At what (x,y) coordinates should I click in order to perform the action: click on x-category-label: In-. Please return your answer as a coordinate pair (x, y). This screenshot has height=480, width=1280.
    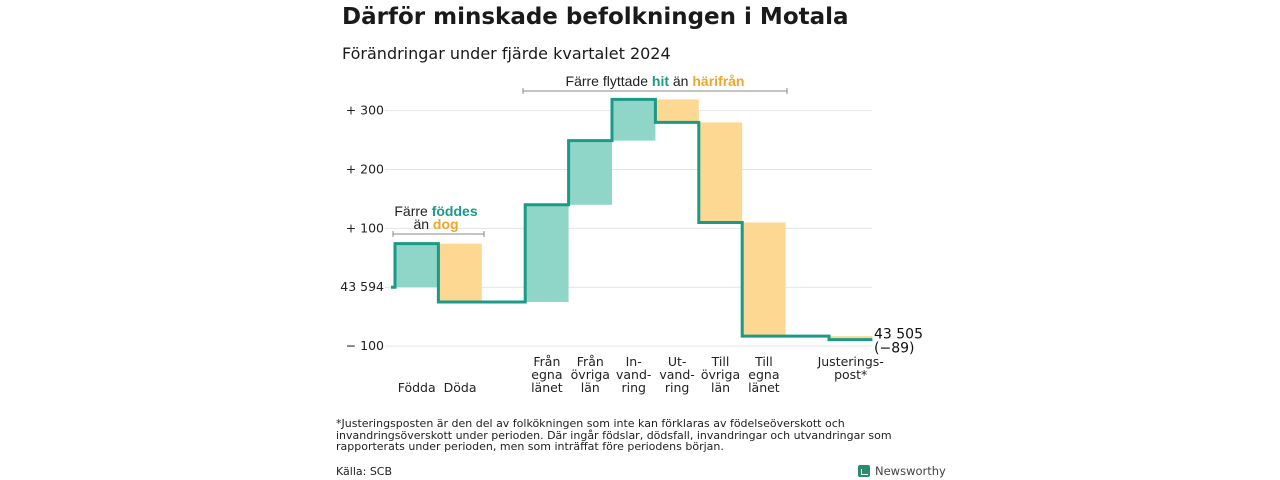
    Looking at the image, I should click on (634, 361).